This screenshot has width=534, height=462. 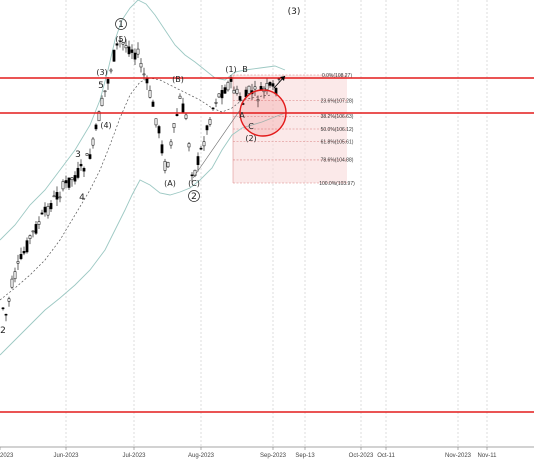 I want to click on x-tick-label-9: Nov-11, so click(x=488, y=456).